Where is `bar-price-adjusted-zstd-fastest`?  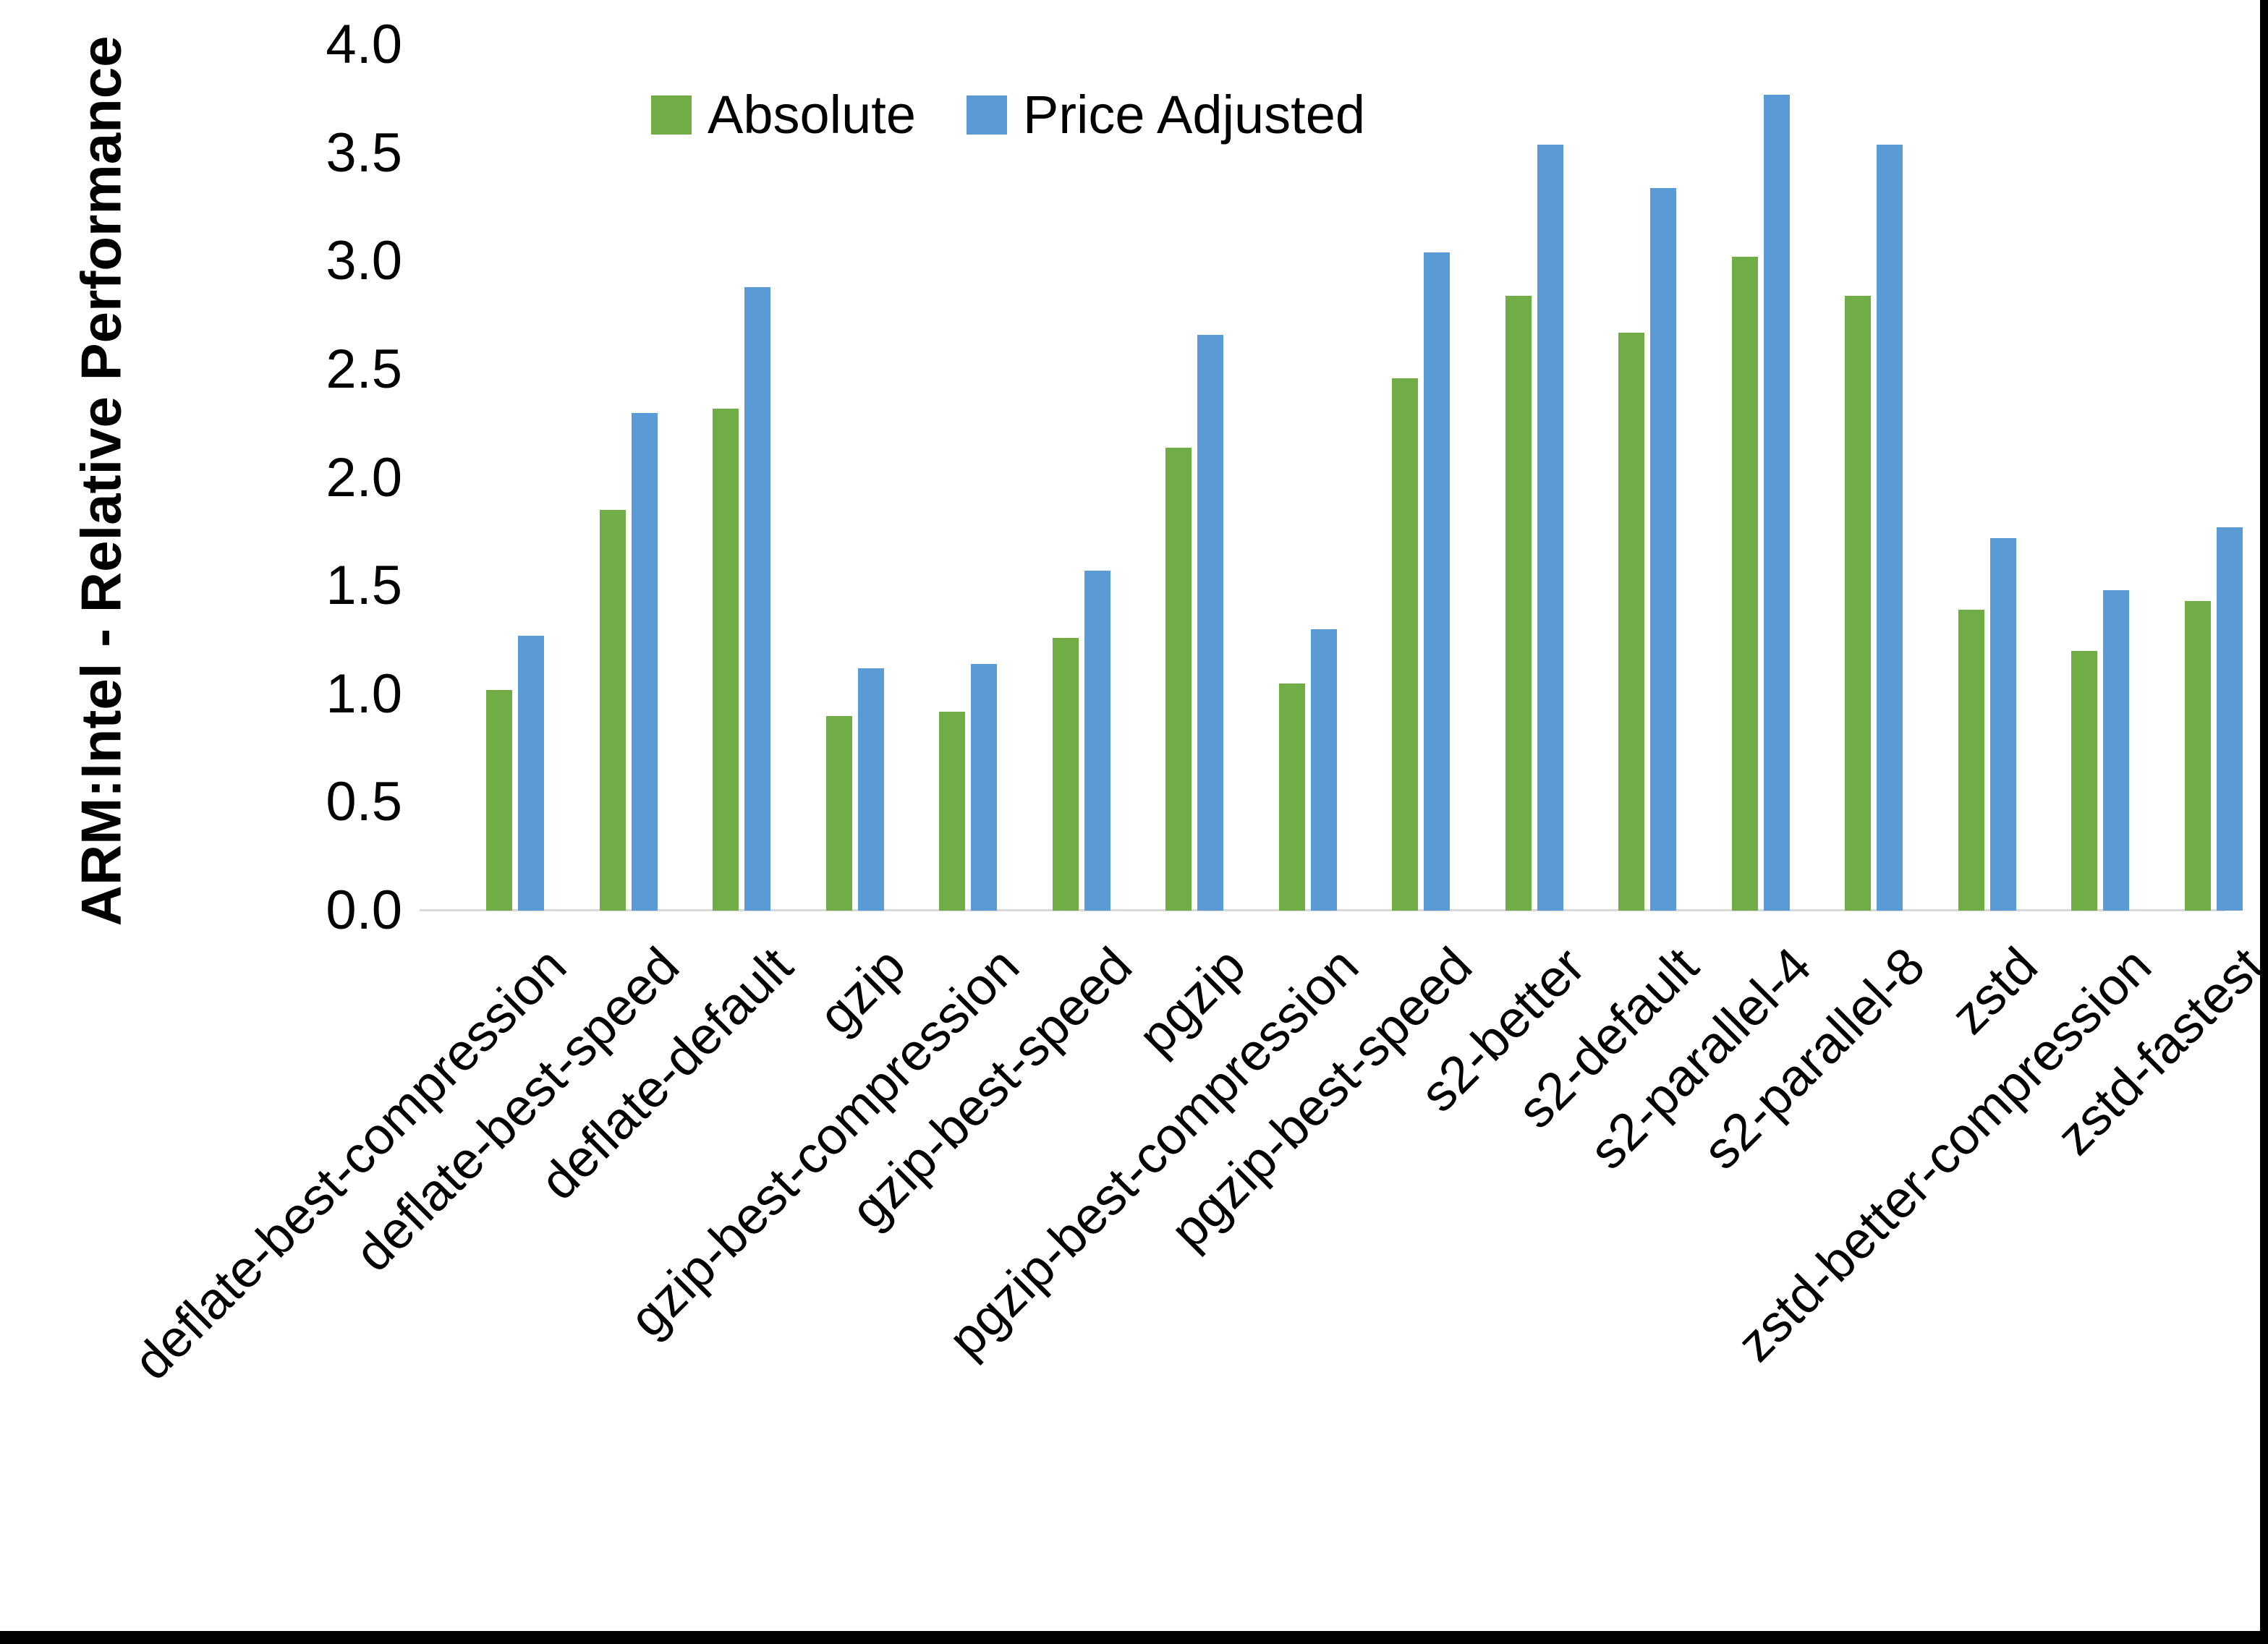 bar-price-adjusted-zstd-fastest is located at coordinates (2229, 719).